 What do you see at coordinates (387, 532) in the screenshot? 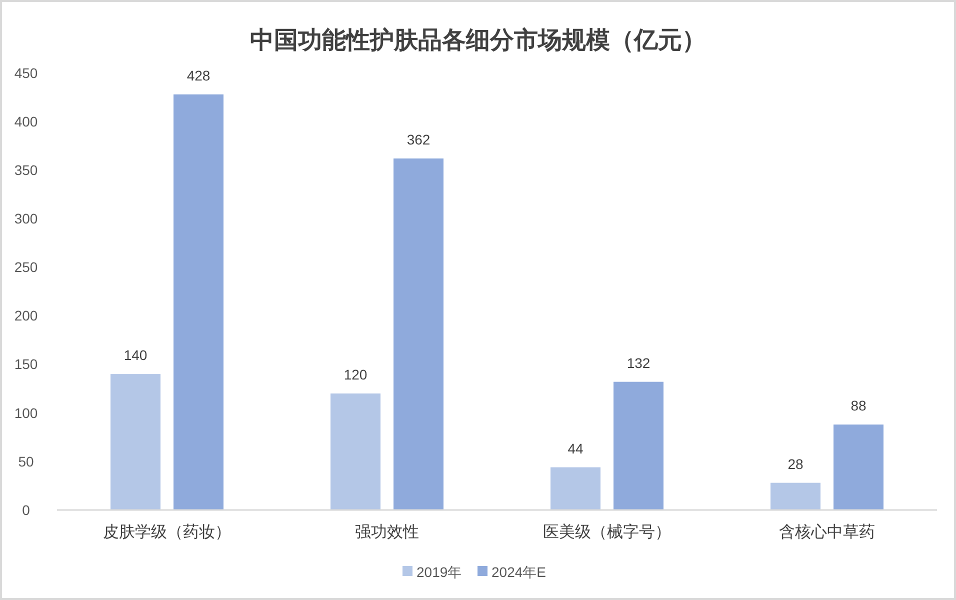
I see `x-tick-label: 强功效性` at bounding box center [387, 532].